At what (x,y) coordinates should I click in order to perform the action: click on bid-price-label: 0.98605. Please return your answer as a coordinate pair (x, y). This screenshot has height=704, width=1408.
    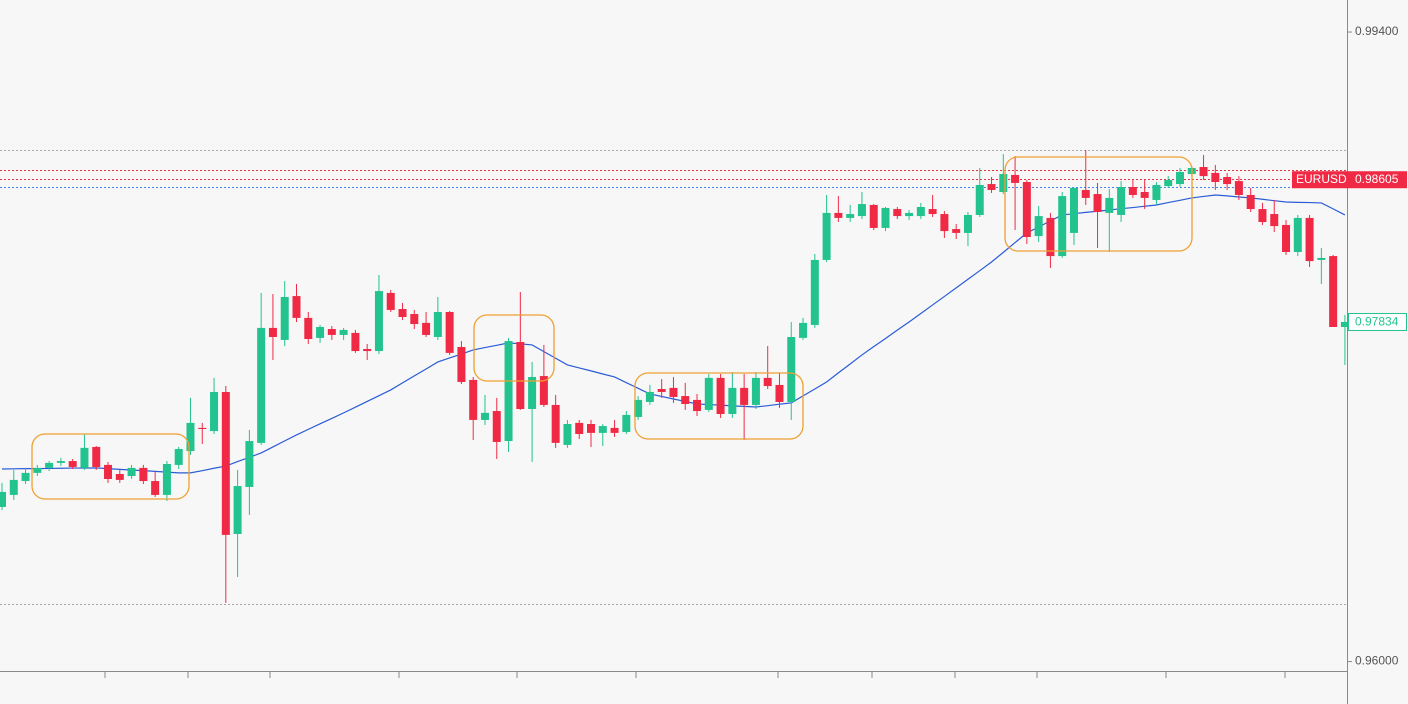
    Looking at the image, I should click on (1377, 179).